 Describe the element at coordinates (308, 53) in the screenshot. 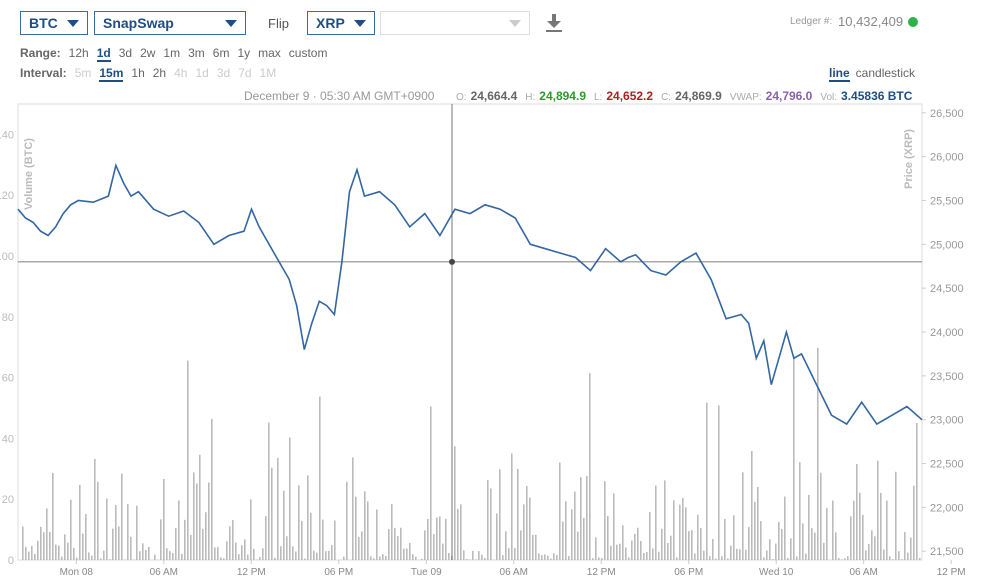

I see `range-option-custom: custom` at that location.